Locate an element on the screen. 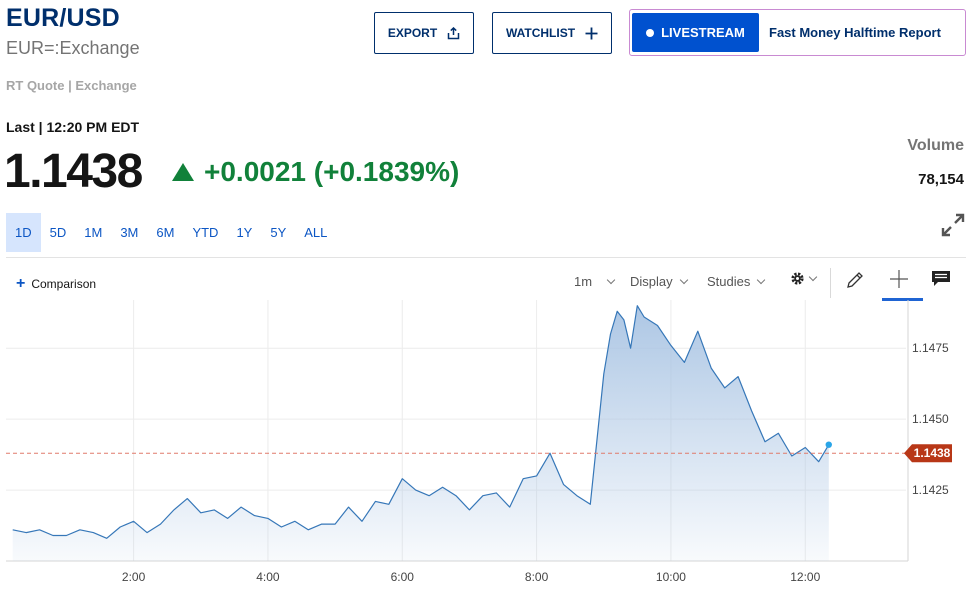 This screenshot has width=972, height=589. last-price-tag is located at coordinates (928, 453).